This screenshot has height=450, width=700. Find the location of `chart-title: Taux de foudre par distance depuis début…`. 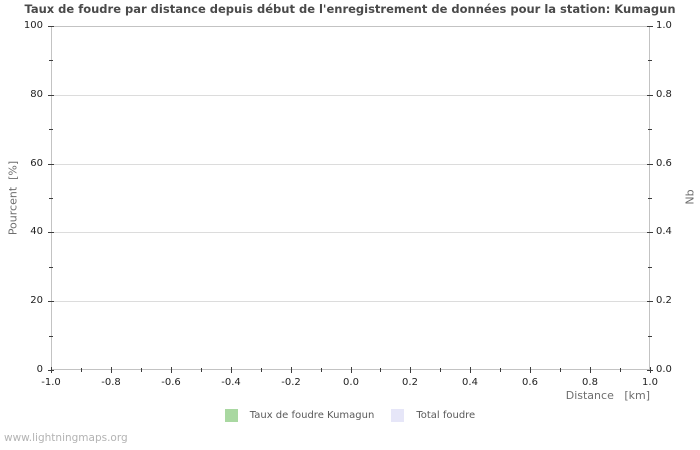

chart-title: Taux de foudre par distance depuis début… is located at coordinates (350, 9).